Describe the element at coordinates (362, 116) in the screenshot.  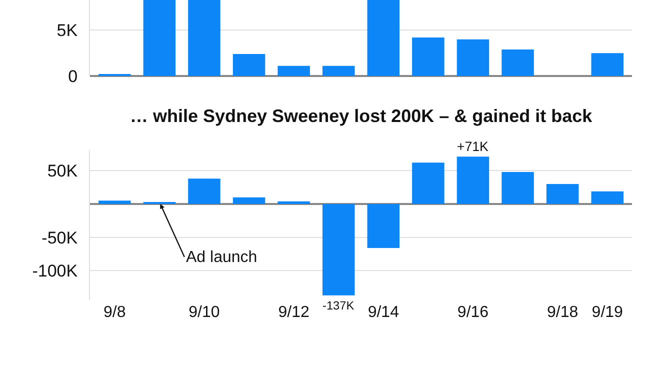
I see `chart-title: … while Sydney Sweeney lost 200K – & gained it back` at that location.